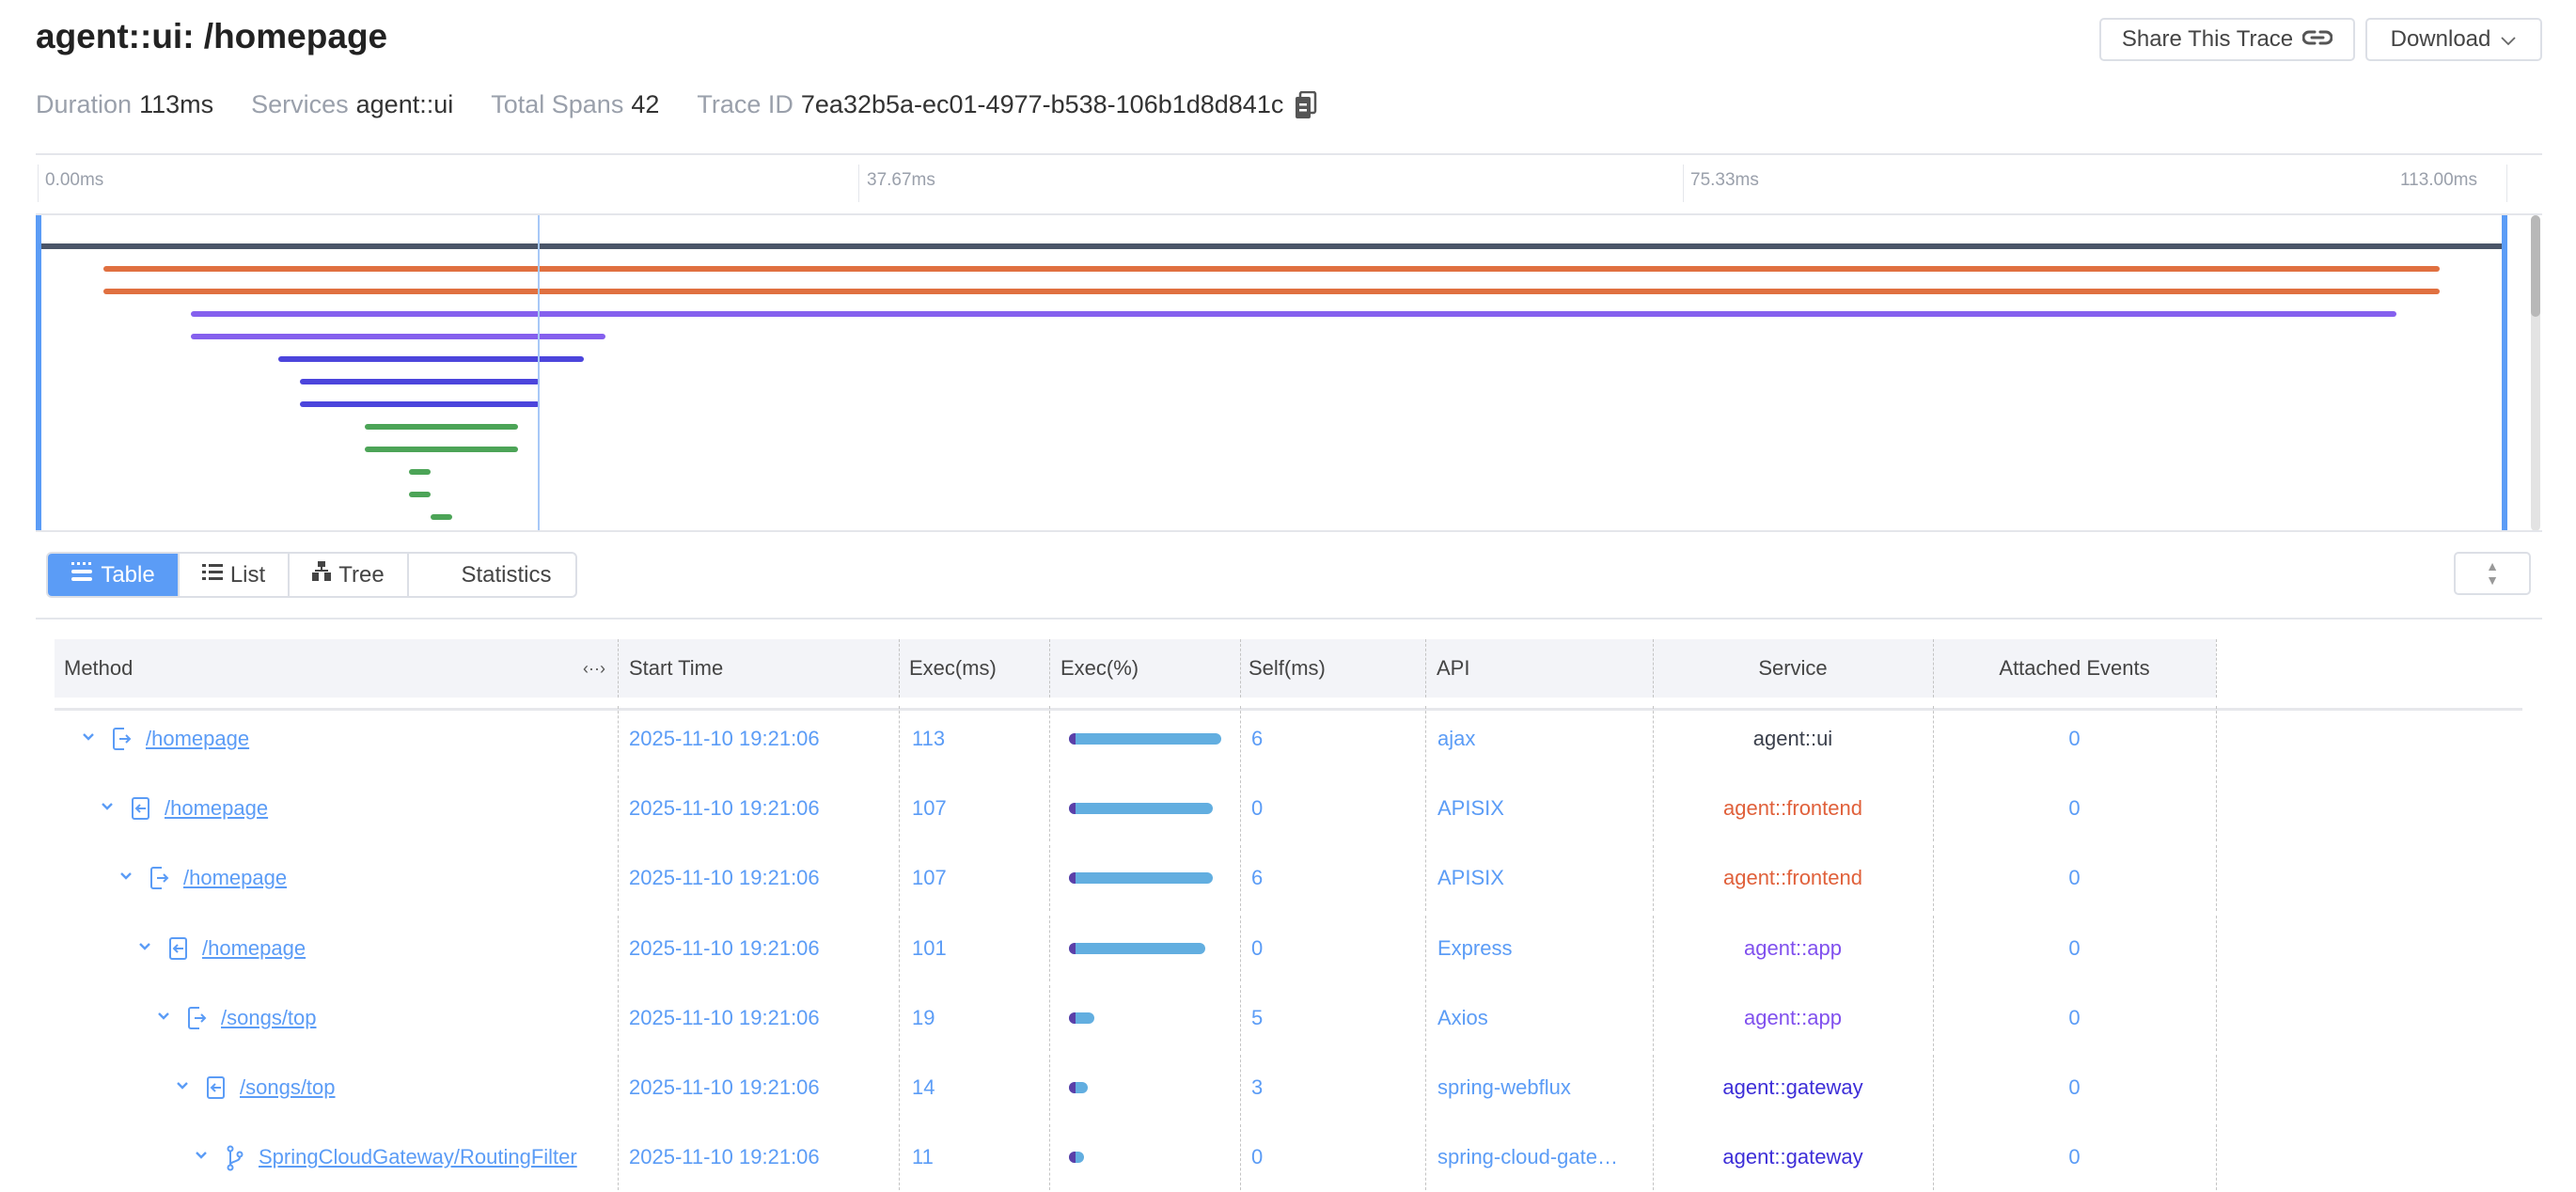  What do you see at coordinates (492, 575) in the screenshot?
I see `tab-statistics: Statistics` at bounding box center [492, 575].